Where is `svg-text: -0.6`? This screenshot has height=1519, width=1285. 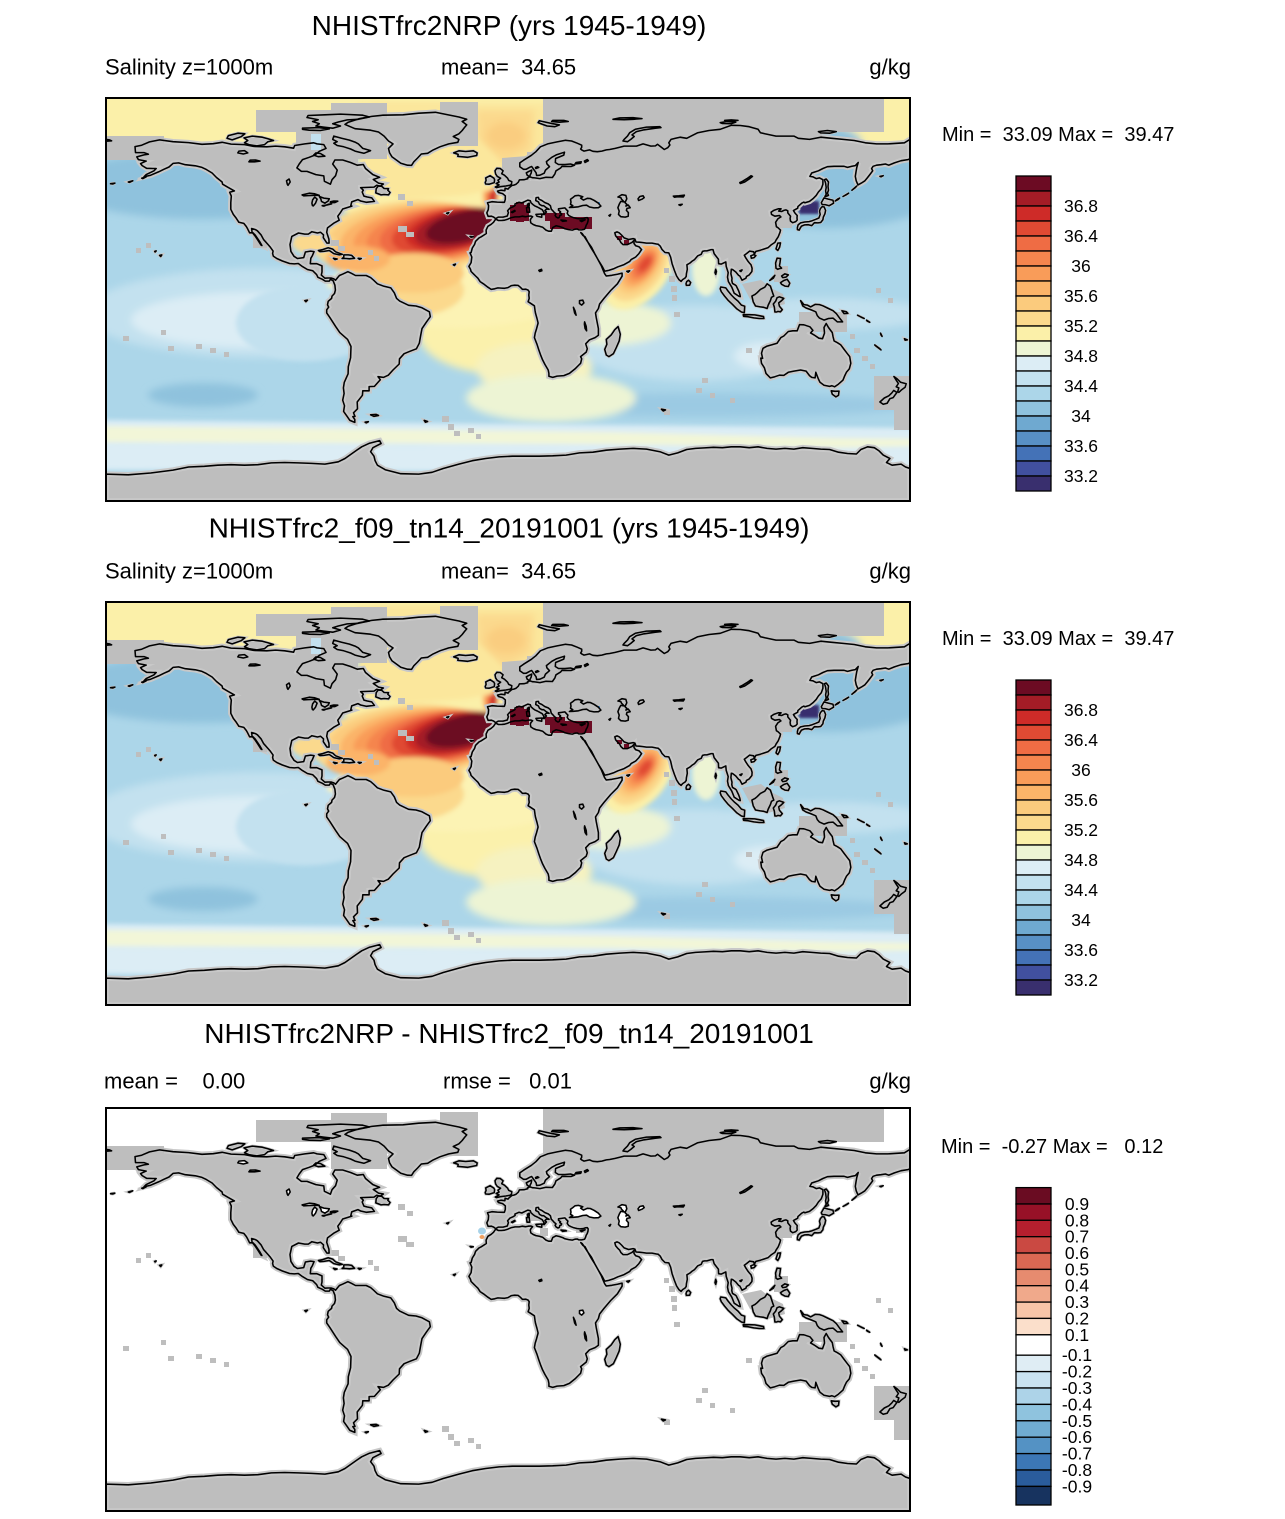
svg-text: -0.6 is located at coordinates (1077, 1437).